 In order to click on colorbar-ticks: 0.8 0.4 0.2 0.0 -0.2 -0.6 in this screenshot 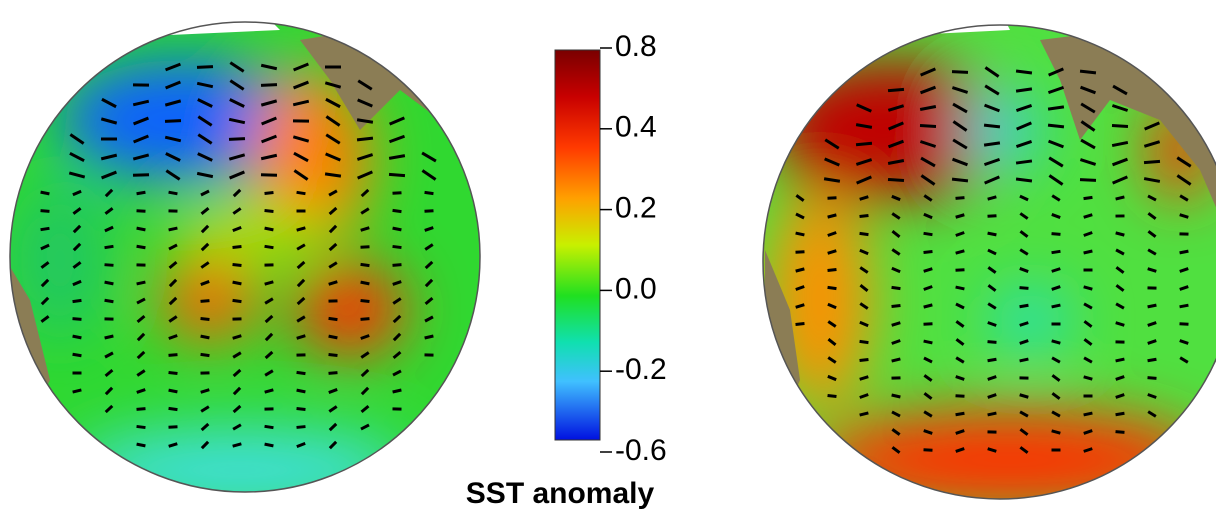, I will do `click(633, 248)`.